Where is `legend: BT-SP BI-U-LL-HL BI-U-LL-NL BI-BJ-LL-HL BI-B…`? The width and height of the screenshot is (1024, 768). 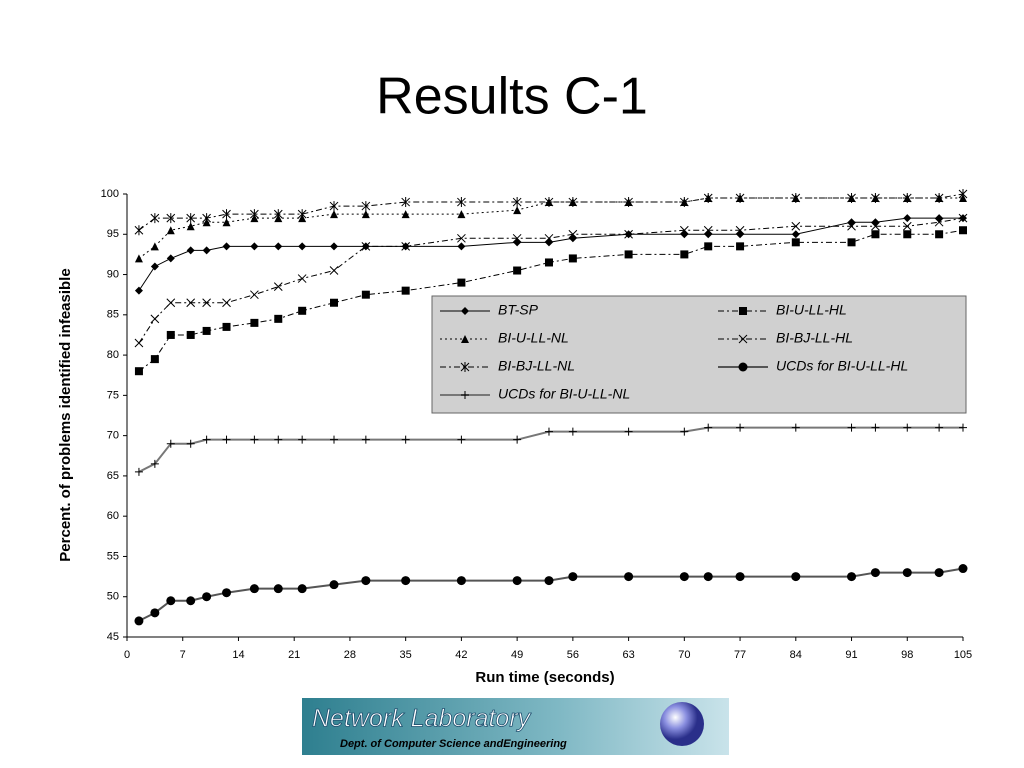
legend: BT-SP BI-U-LL-HL BI-U-LL-NL BI-BJ-LL-HL BI-B… is located at coordinates (699, 354).